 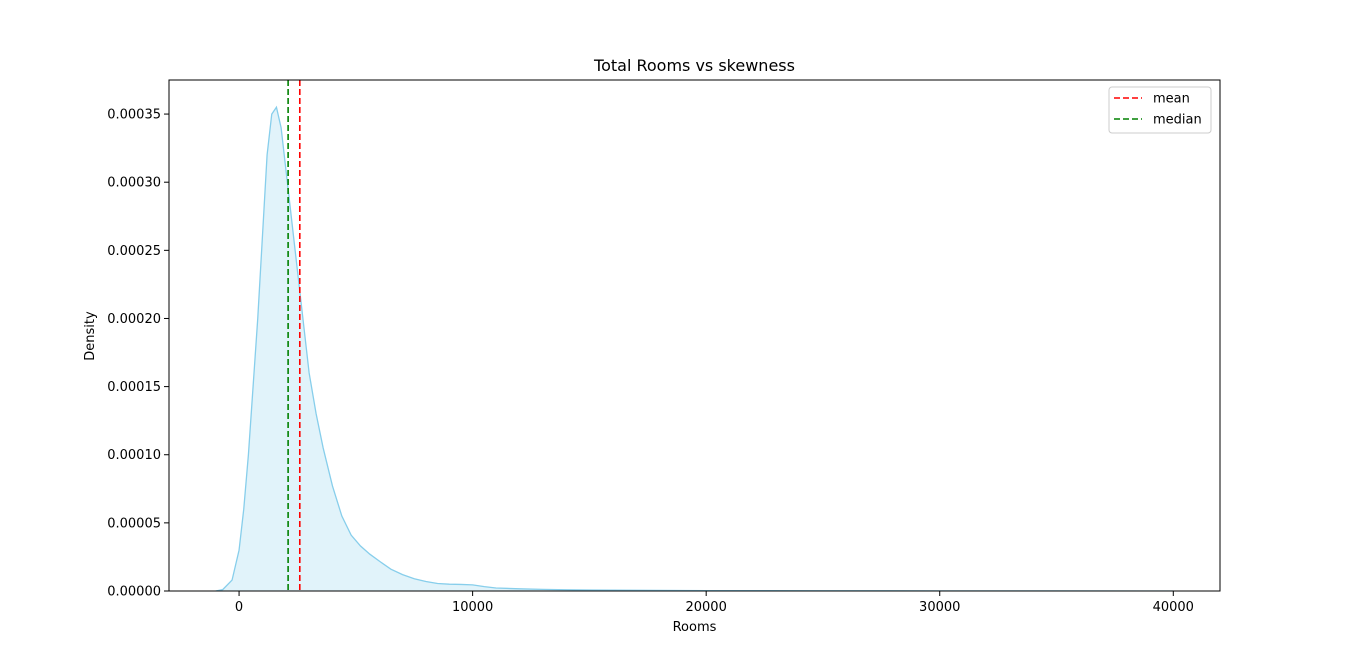 I want to click on y-tick-label: 0.00020, so click(x=134, y=319).